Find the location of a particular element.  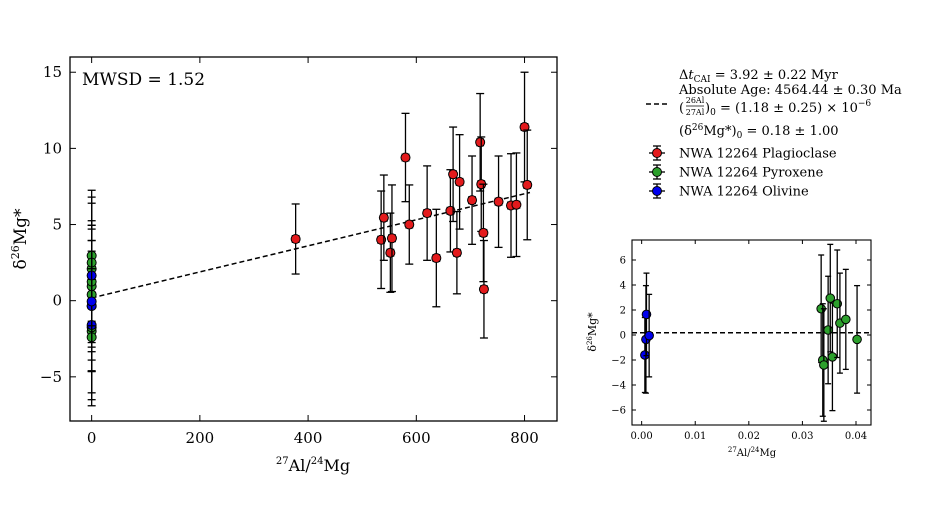

legend-entry-nwa-12264-olivine: NWA 12264 Olivine is located at coordinates (729, 191).